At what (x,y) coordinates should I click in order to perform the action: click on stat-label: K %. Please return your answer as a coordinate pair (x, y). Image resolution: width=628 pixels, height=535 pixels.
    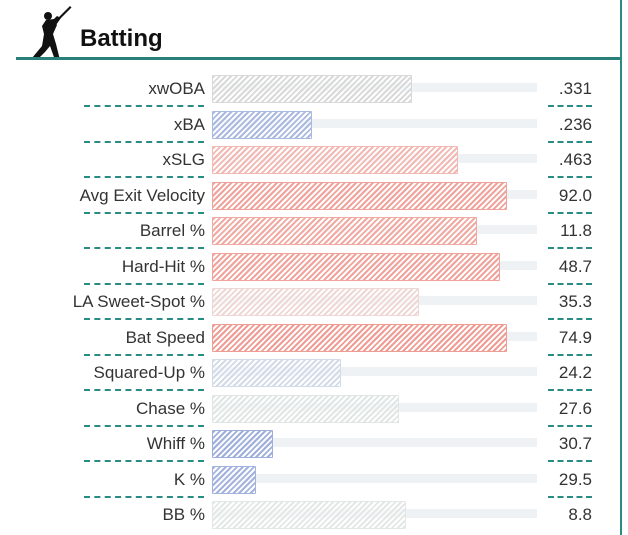
    Looking at the image, I should click on (189, 479).